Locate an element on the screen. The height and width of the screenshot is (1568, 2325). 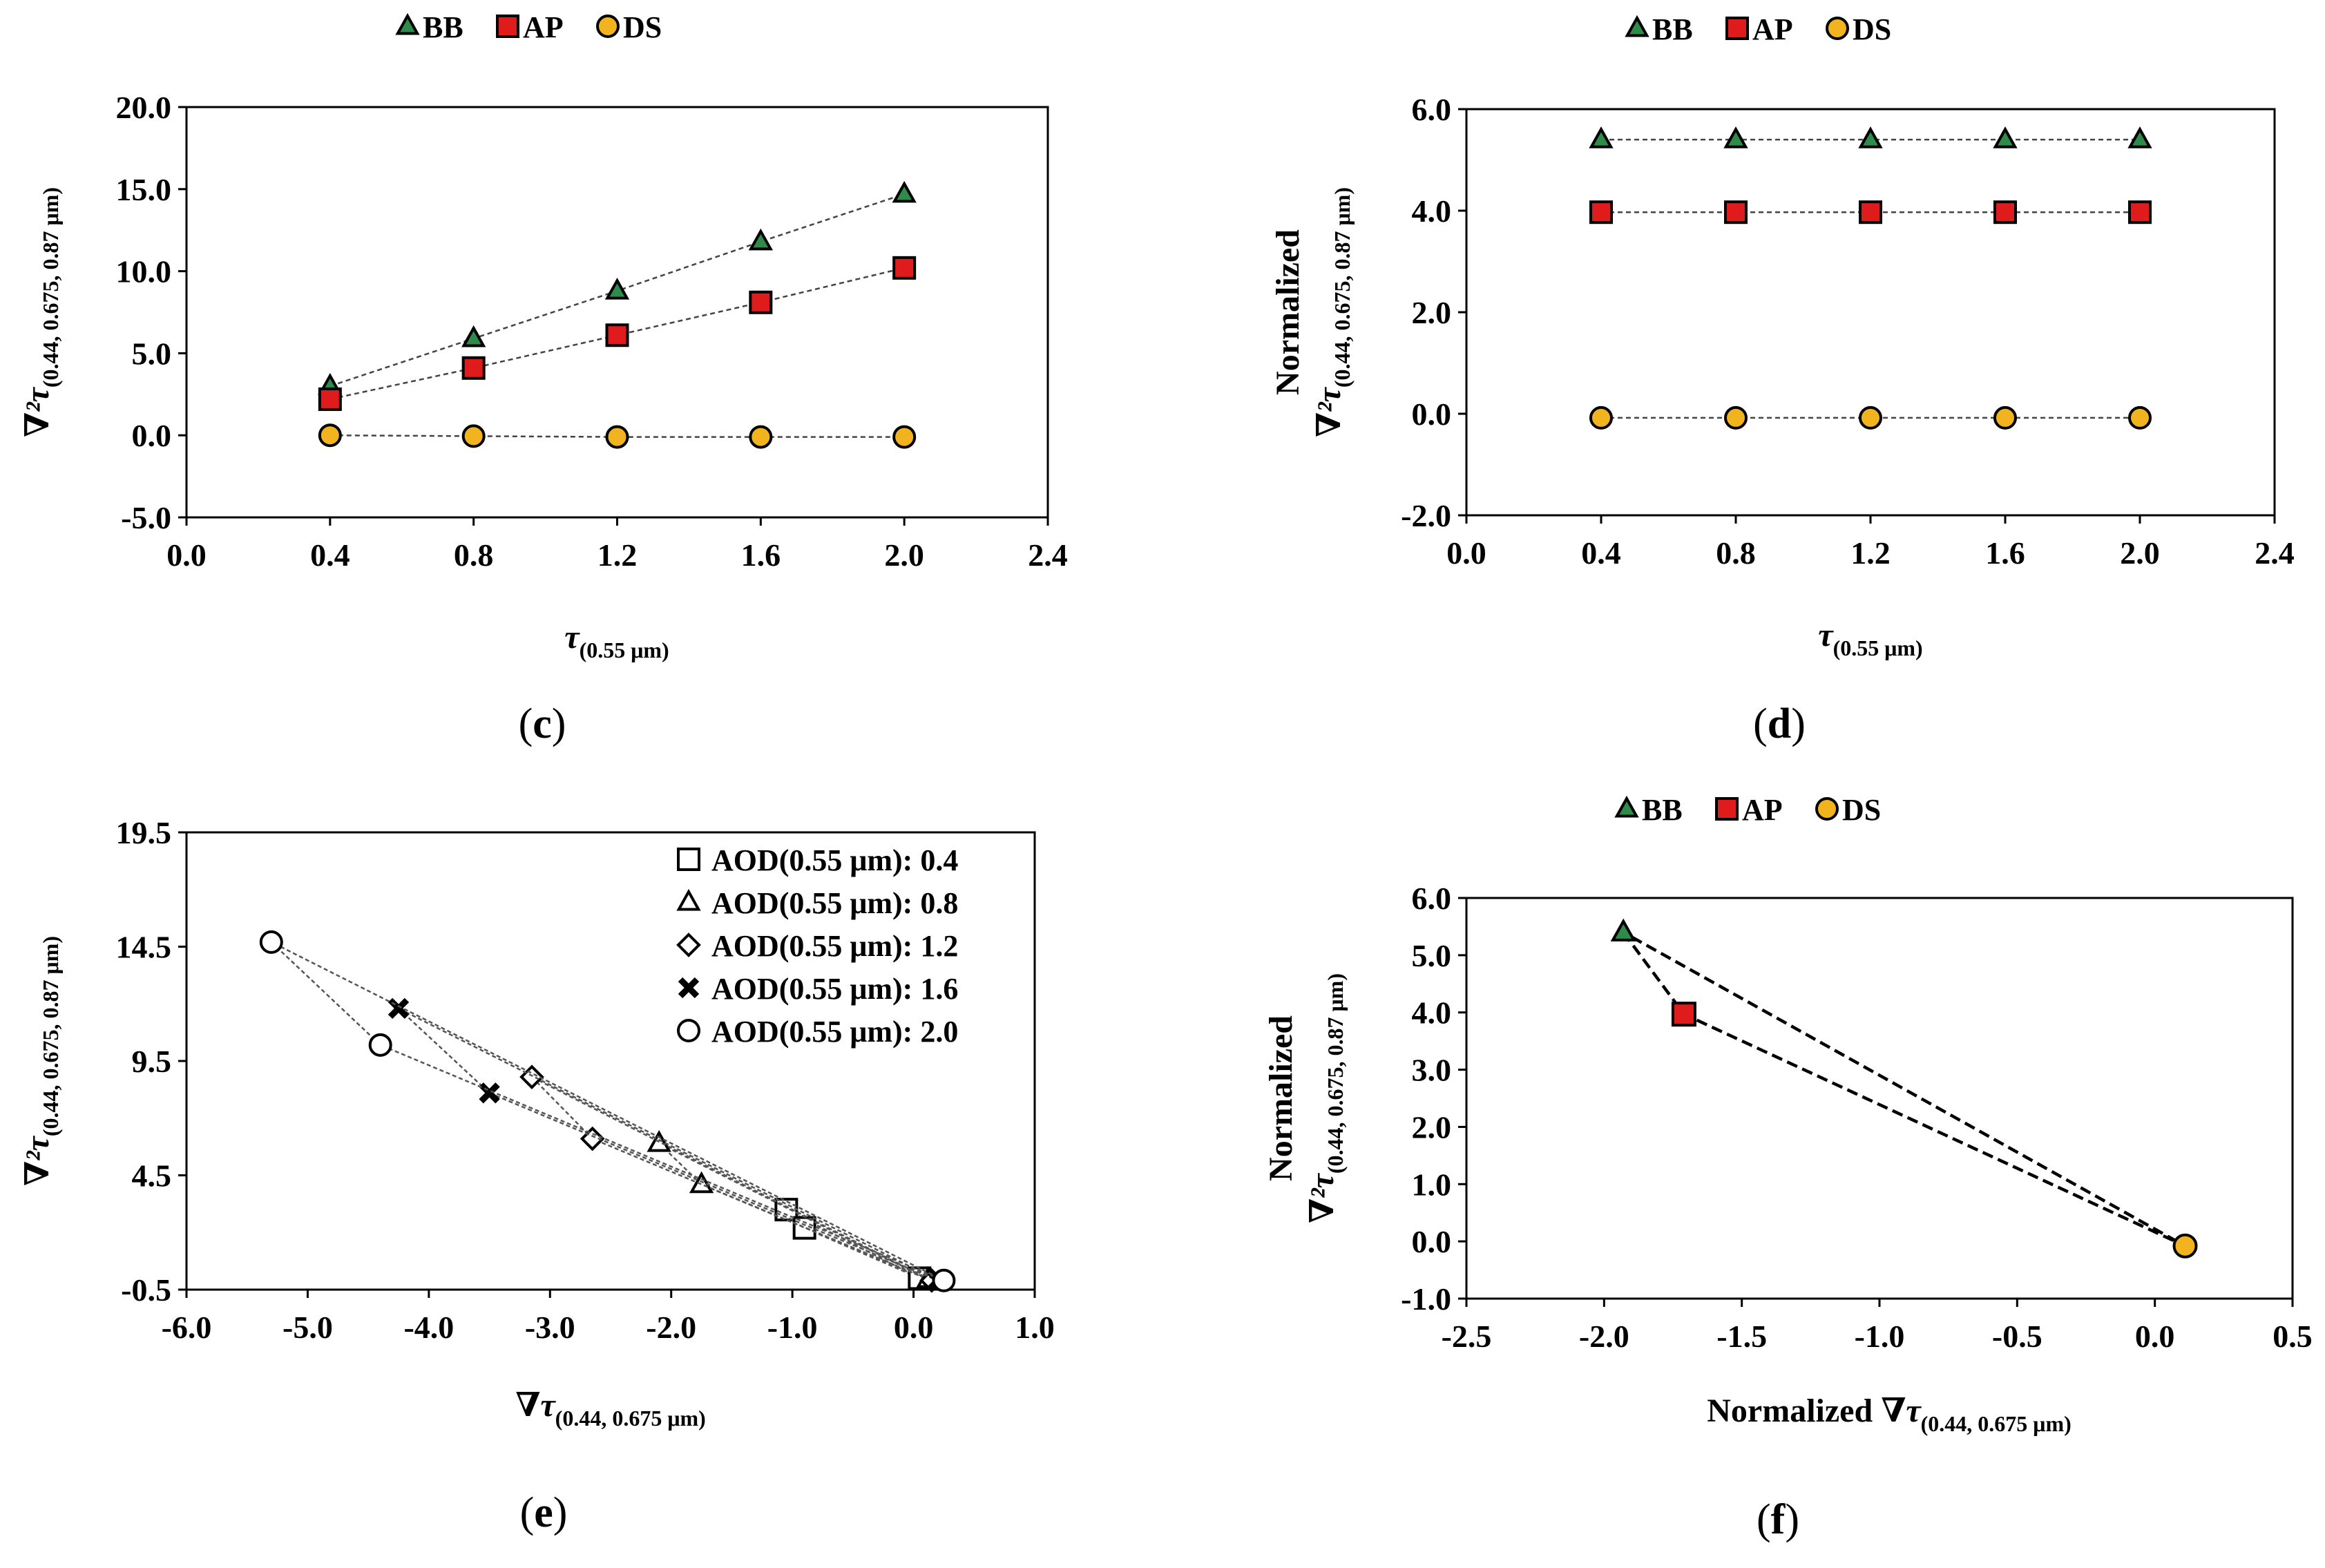
y-tick-label: 4.0 is located at coordinates (1432, 1013).